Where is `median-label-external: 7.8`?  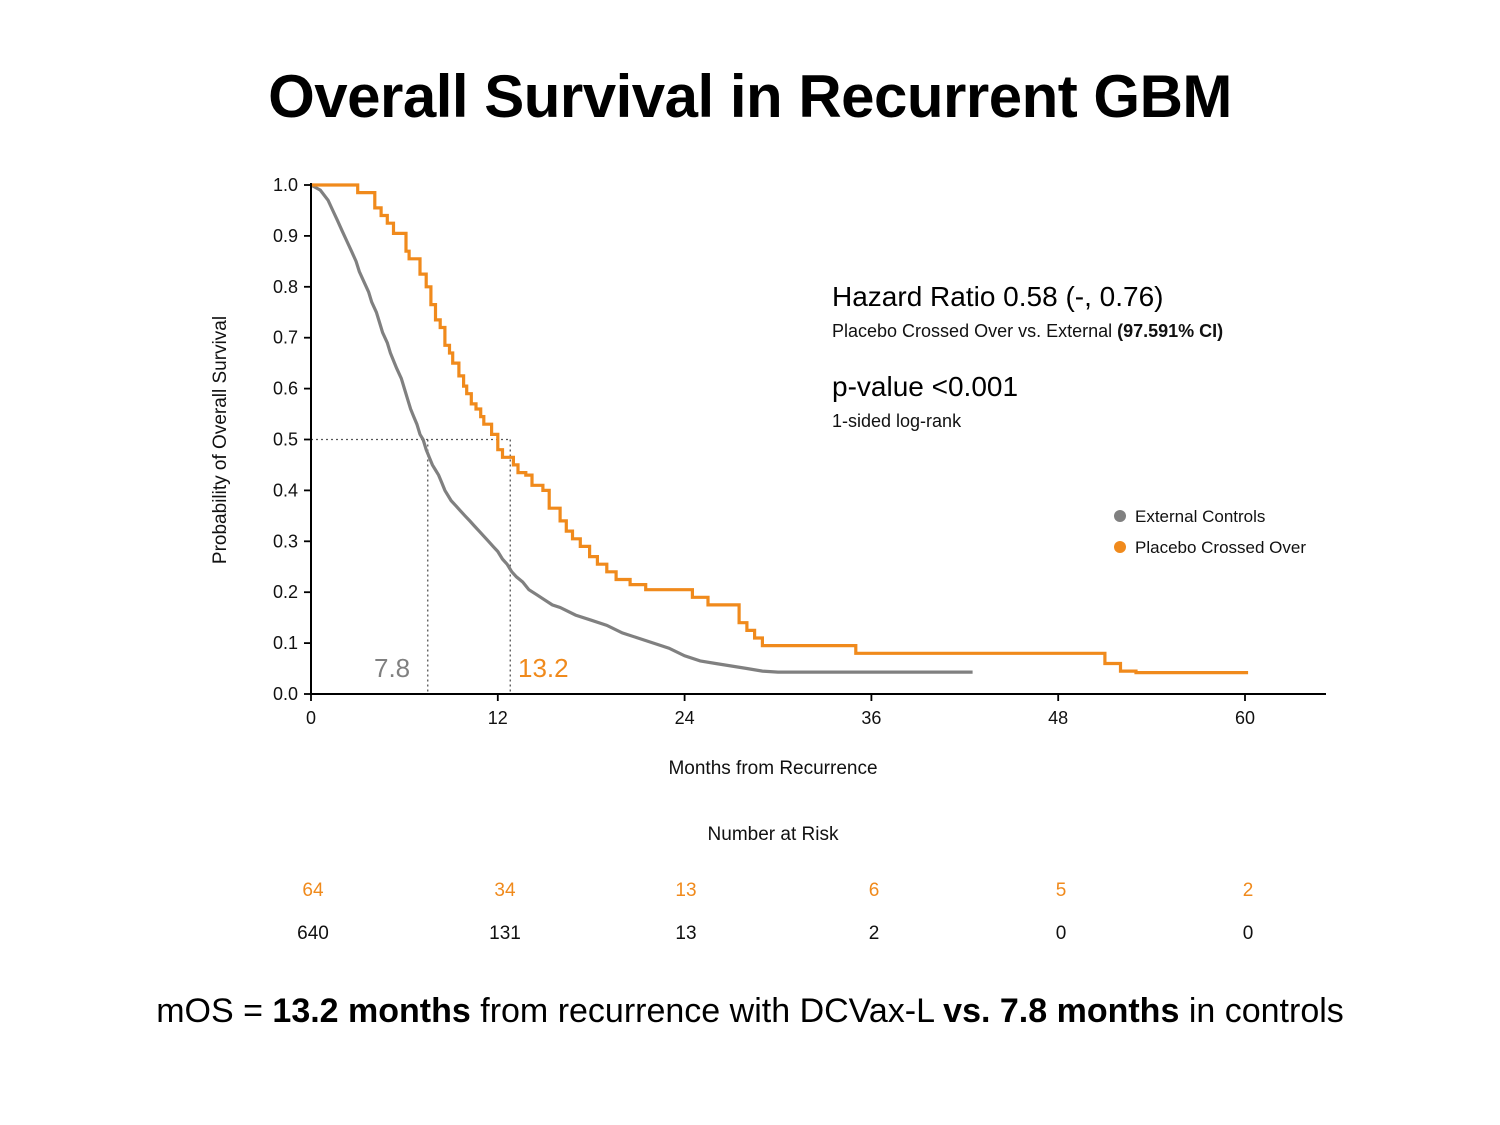 median-label-external: 7.8 is located at coordinates (392, 668).